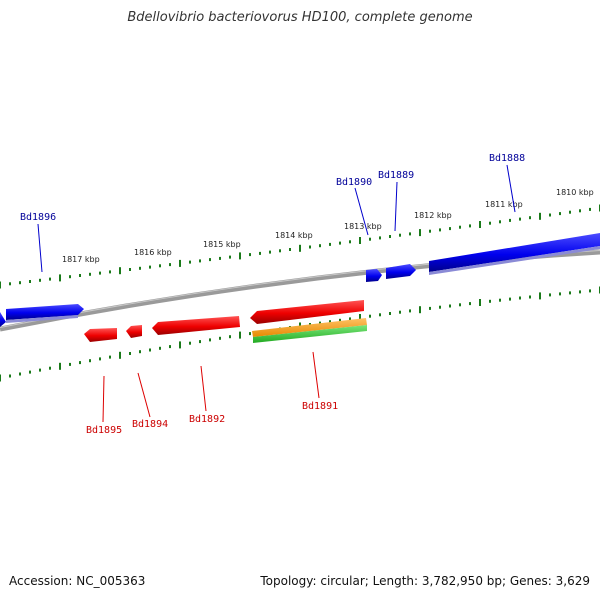  What do you see at coordinates (134, 331) in the screenshot?
I see `gene-arrow-bd1894` at bounding box center [134, 331].